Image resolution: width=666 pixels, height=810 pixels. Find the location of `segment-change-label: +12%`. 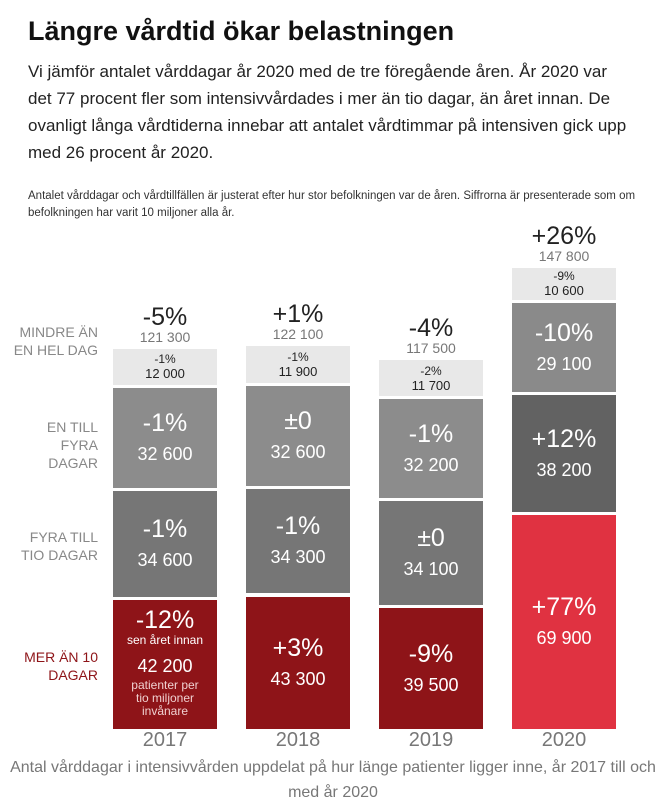

segment-change-label: +12% is located at coordinates (564, 438).